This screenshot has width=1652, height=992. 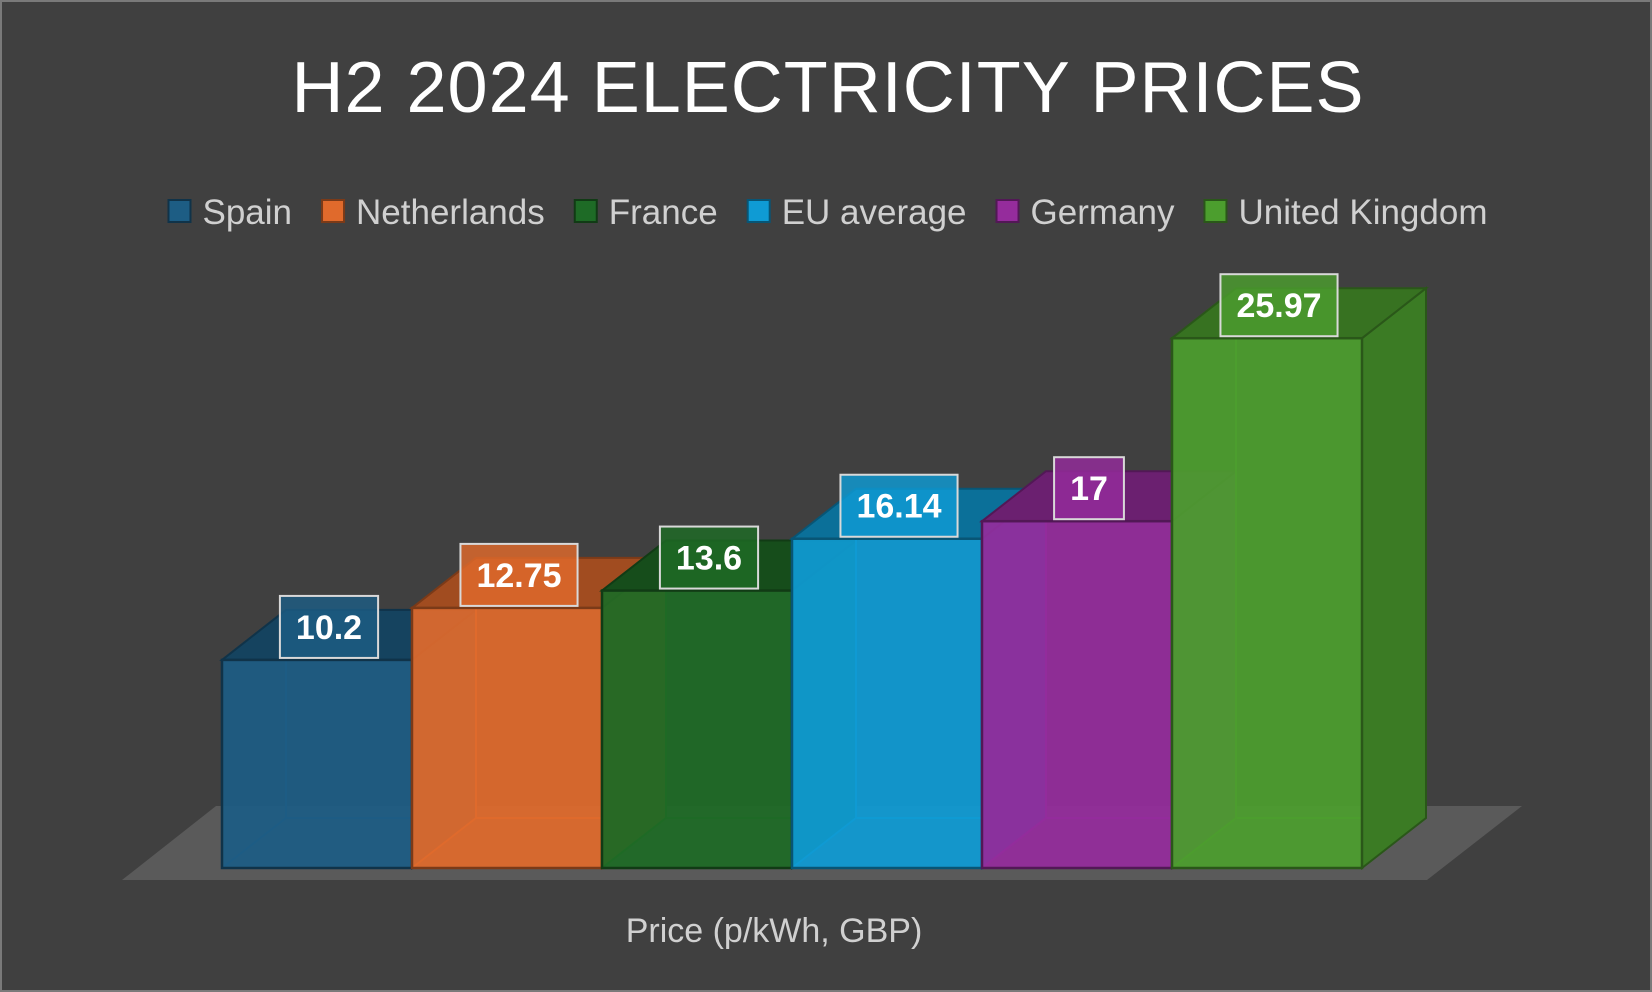 I want to click on data-label-spain: 10.2, so click(x=329, y=626).